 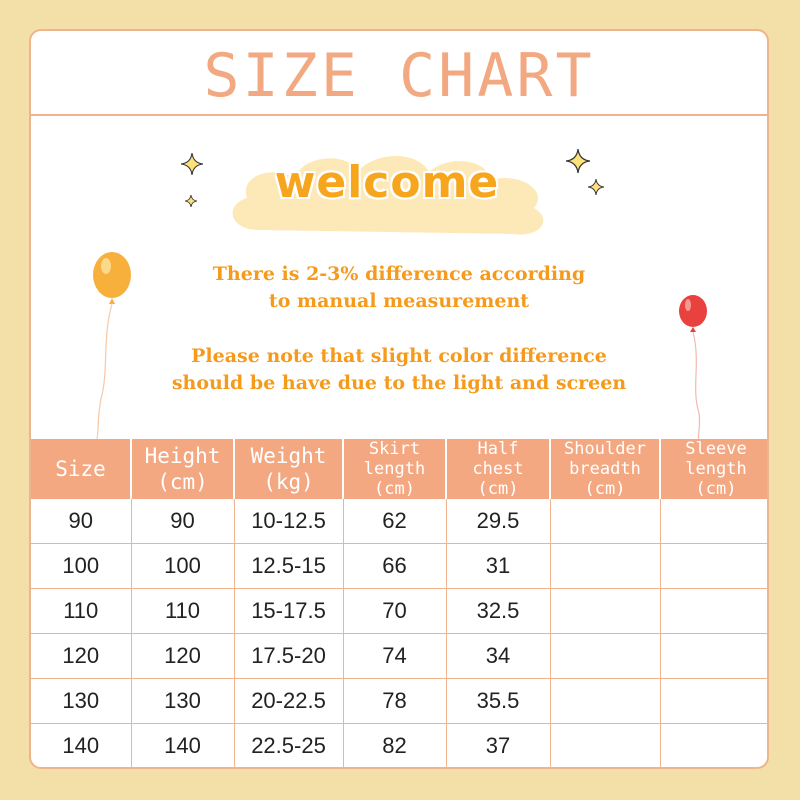 I want to click on title-band: SIZE CHART, so click(x=399, y=73).